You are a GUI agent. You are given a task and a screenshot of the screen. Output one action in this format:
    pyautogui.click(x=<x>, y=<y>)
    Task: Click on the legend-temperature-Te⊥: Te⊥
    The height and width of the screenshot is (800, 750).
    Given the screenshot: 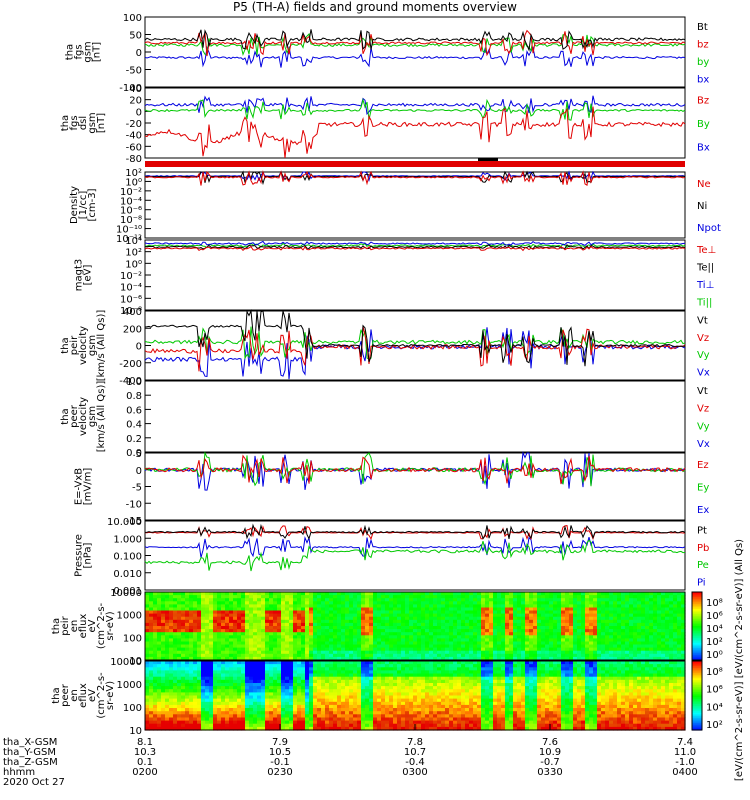 What is the action you would take?
    pyautogui.click(x=706, y=250)
    